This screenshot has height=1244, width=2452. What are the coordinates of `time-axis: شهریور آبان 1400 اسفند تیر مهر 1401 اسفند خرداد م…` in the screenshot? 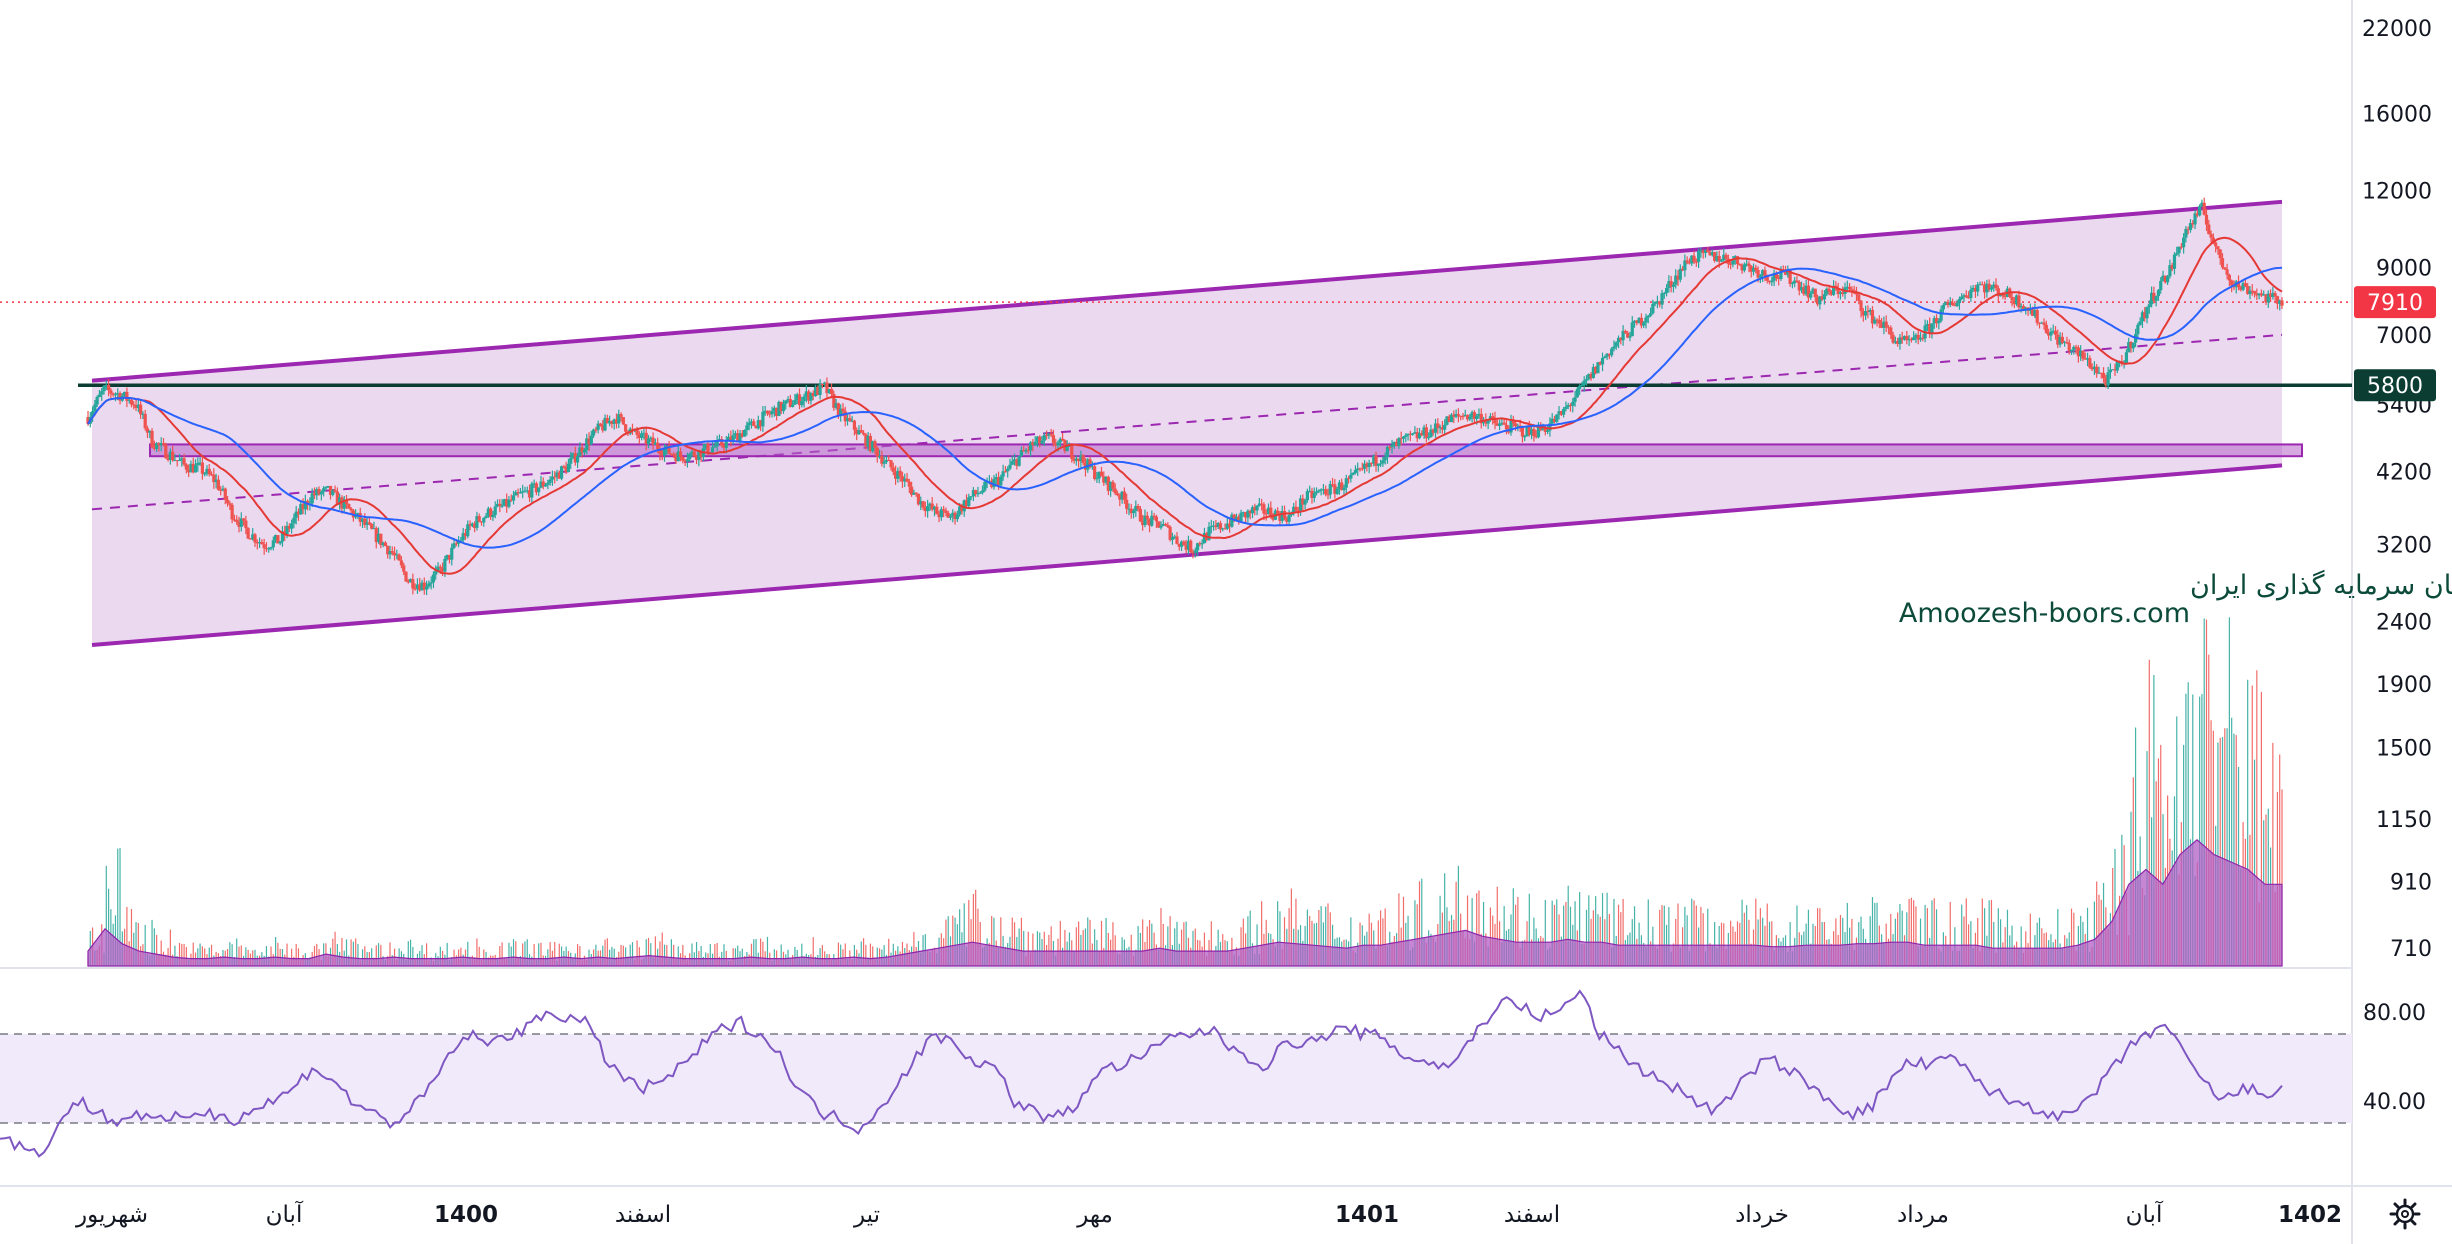 It's located at (1208, 1214).